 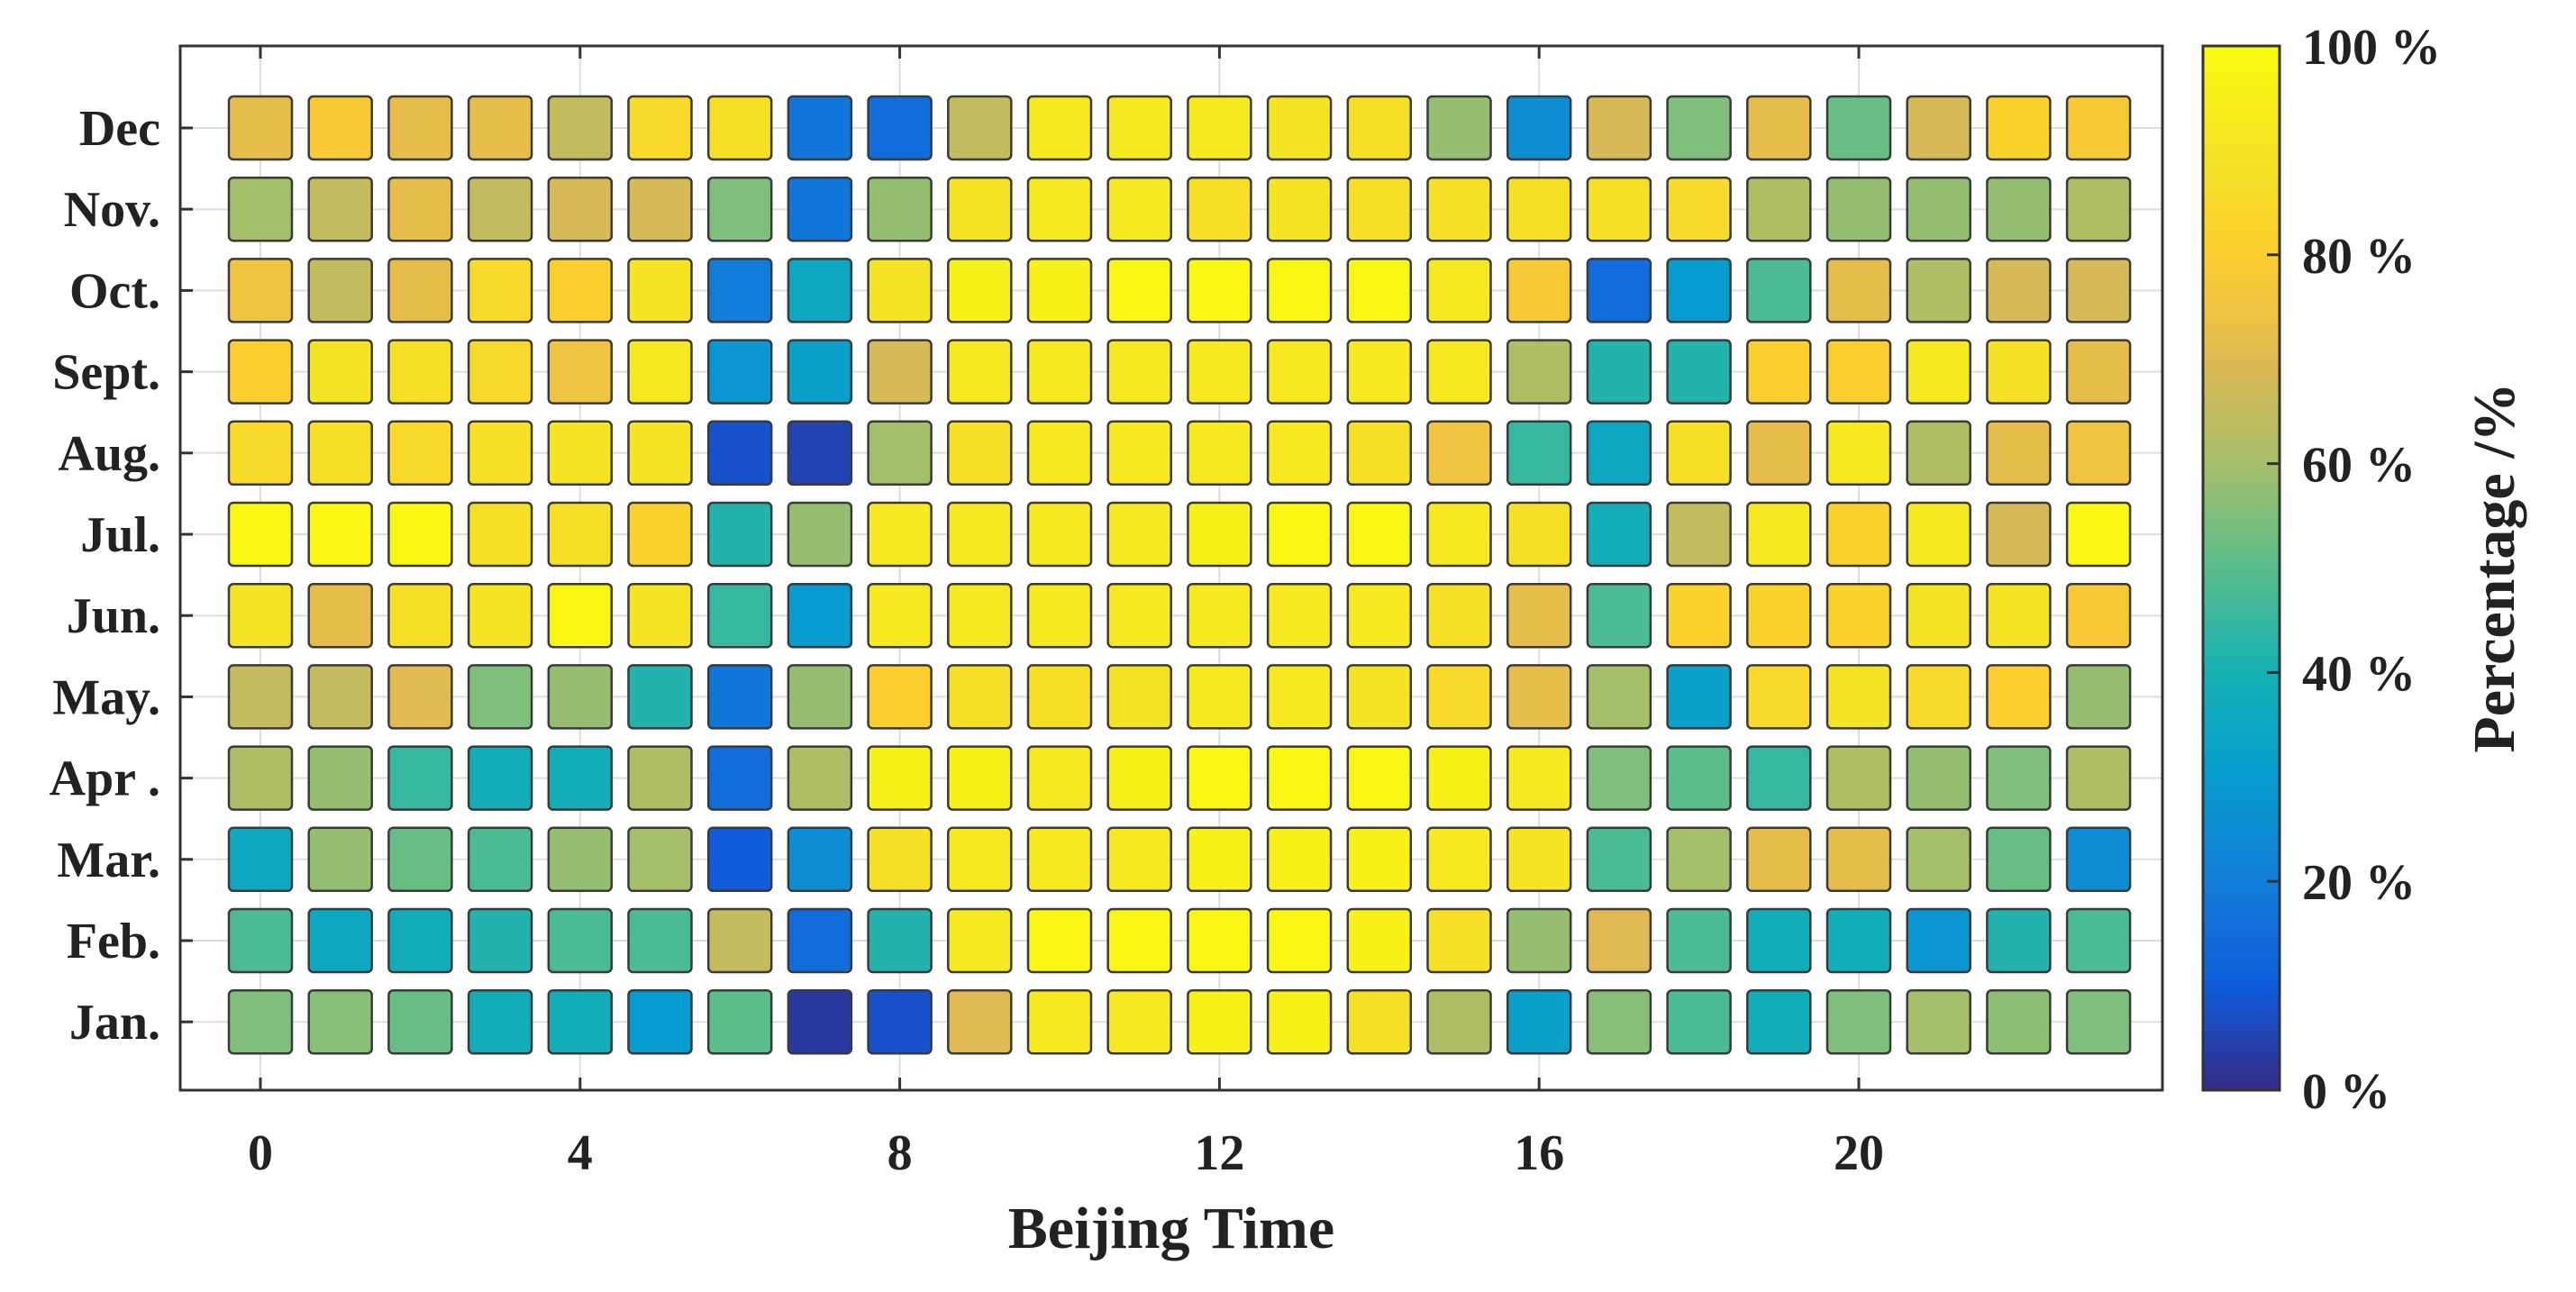 What do you see at coordinates (106, 697) in the screenshot?
I see `y-tick-label: May.` at bounding box center [106, 697].